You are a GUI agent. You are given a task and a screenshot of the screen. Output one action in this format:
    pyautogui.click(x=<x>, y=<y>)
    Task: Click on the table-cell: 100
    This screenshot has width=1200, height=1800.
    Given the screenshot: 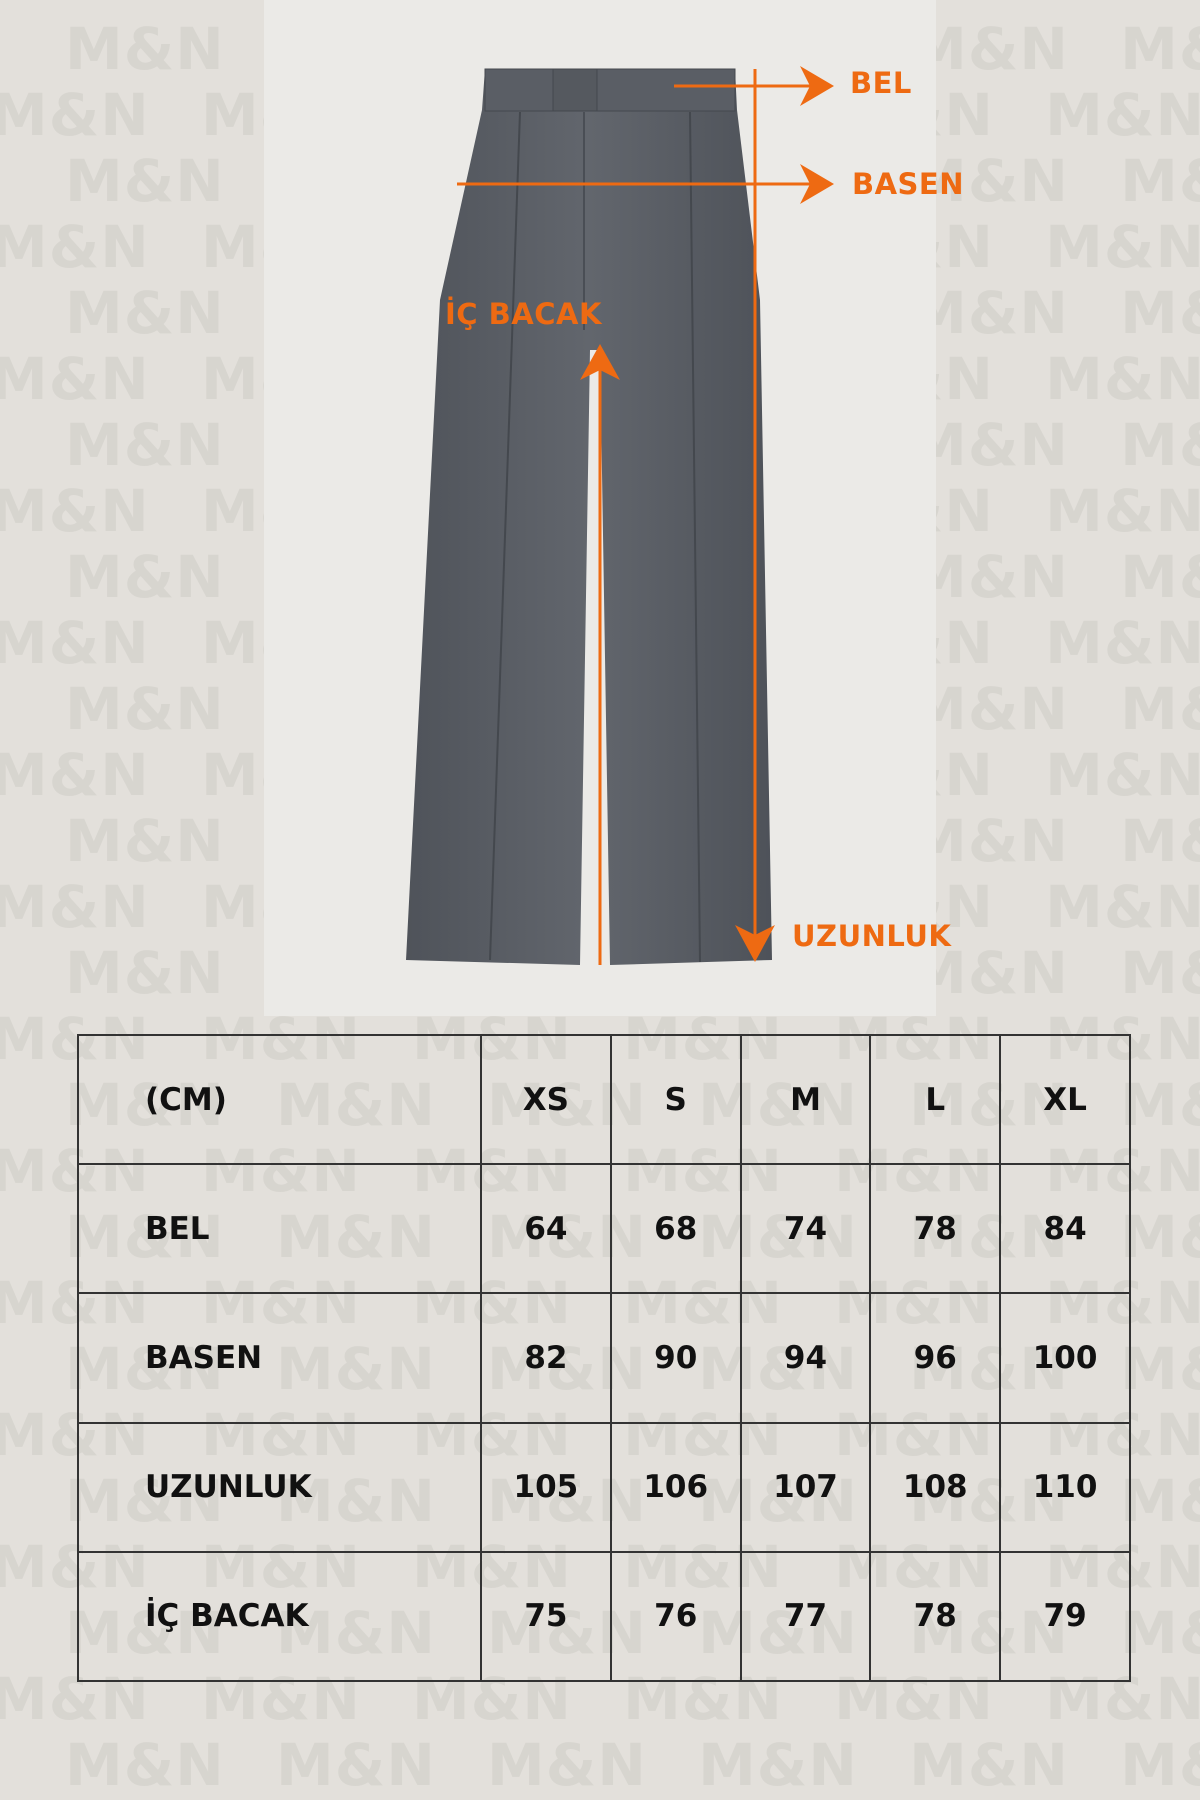 What is the action you would take?
    pyautogui.click(x=1065, y=1358)
    